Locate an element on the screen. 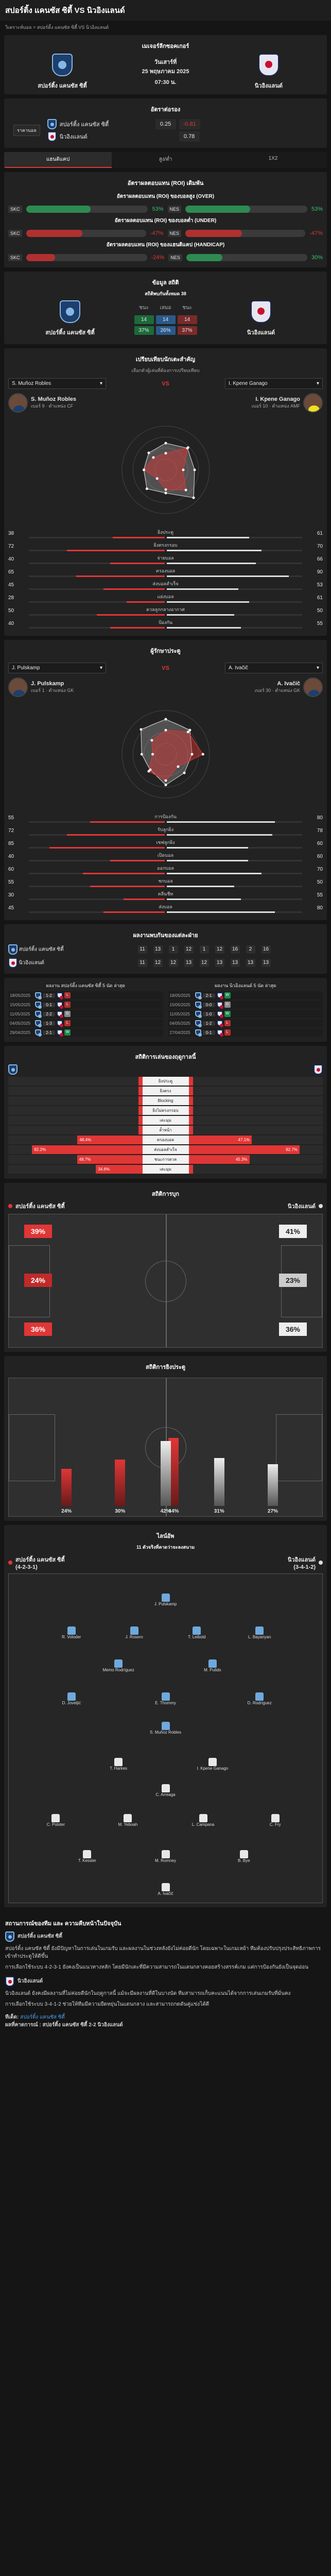  stats-away-label: นิวอิงแลนด์ is located at coordinates (261, 333).